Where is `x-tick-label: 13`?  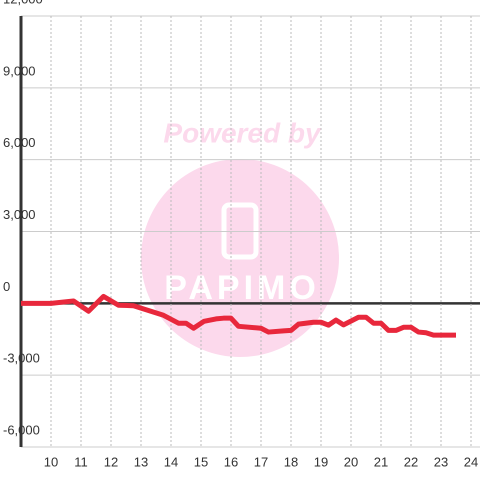
x-tick-label: 13 is located at coordinates (141, 461).